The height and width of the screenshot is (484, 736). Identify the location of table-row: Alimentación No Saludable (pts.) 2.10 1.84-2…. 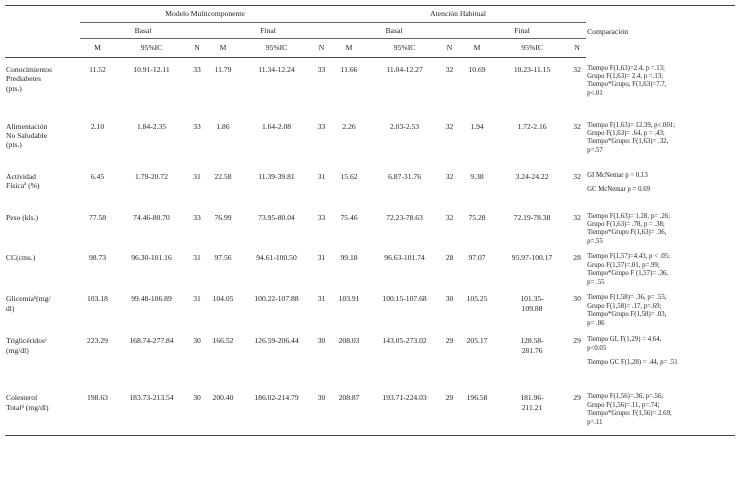
(370, 140).